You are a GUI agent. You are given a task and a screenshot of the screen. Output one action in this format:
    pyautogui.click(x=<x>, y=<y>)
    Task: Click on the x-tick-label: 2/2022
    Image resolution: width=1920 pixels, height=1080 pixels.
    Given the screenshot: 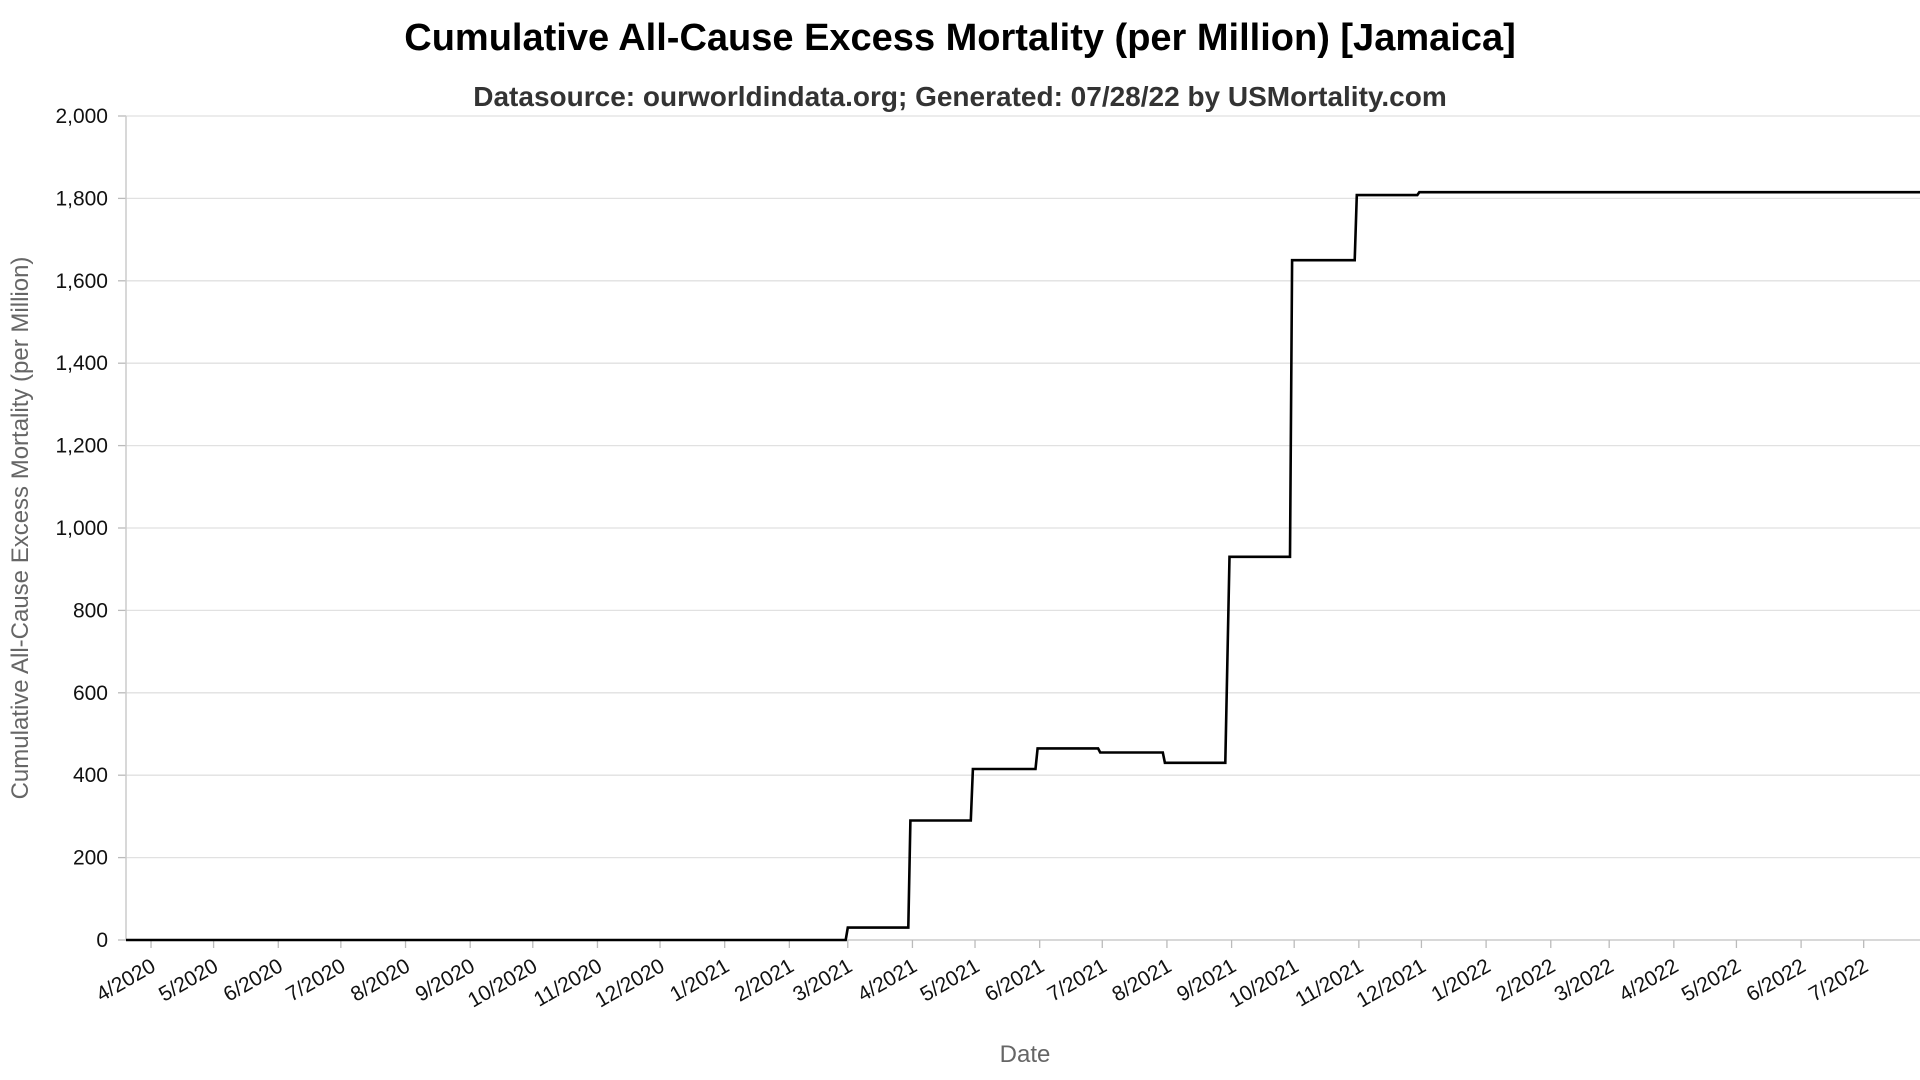 What is the action you would take?
    pyautogui.click(x=1525, y=980)
    